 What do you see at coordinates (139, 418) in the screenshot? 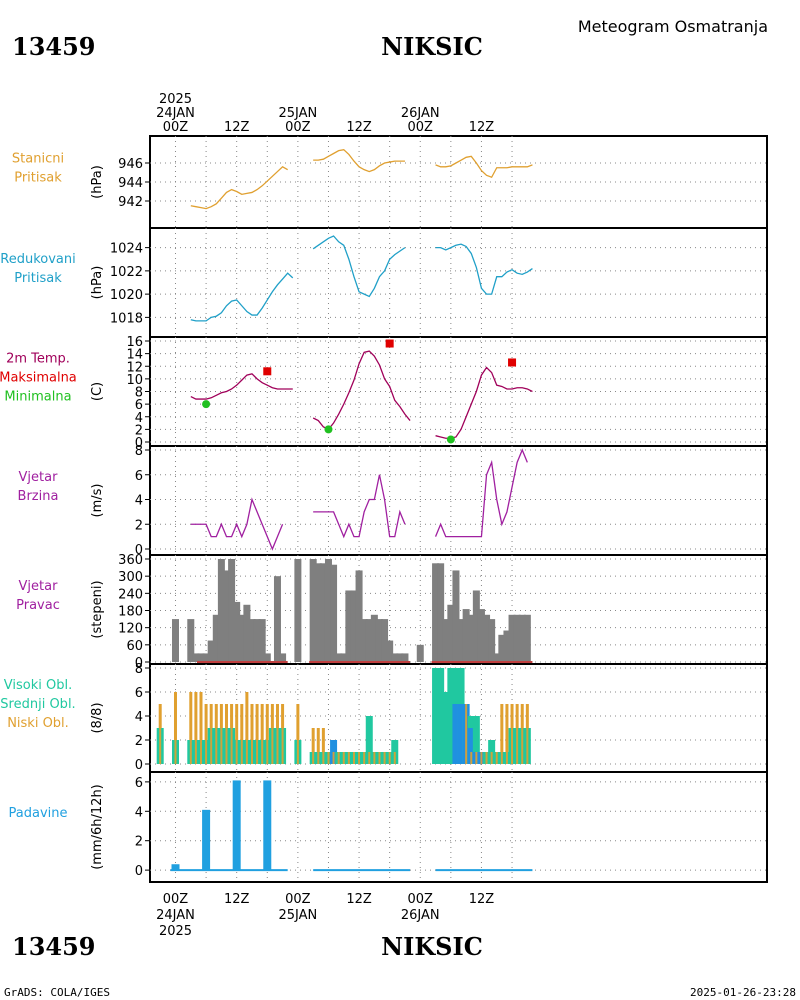
I see `y-tick-label: 4` at bounding box center [139, 418].